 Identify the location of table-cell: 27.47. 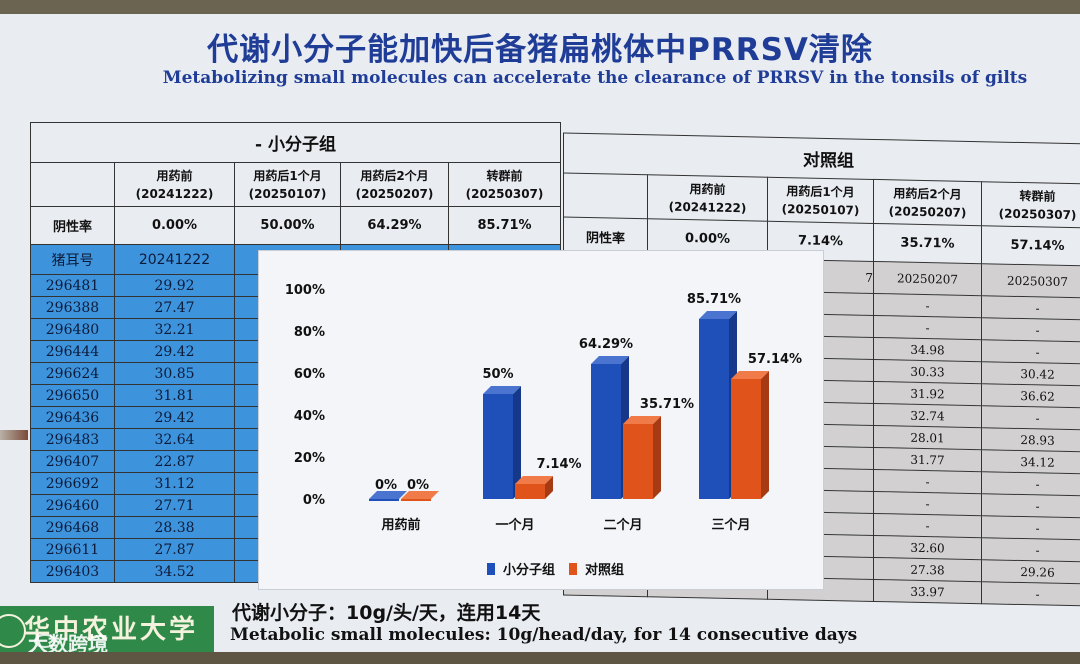
(174, 307).